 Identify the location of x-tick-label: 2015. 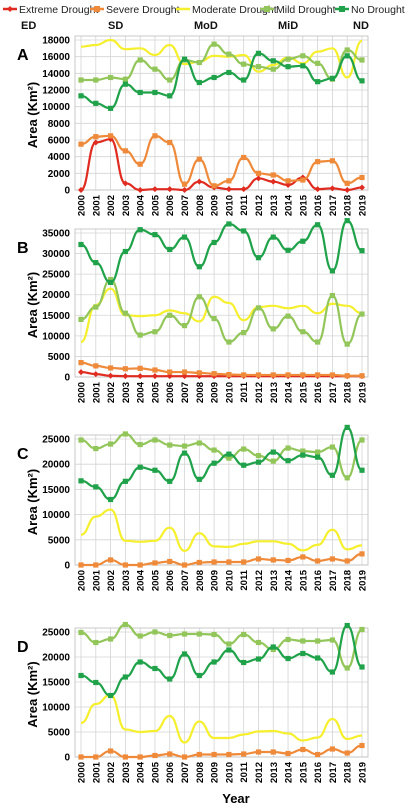
(303, 392).